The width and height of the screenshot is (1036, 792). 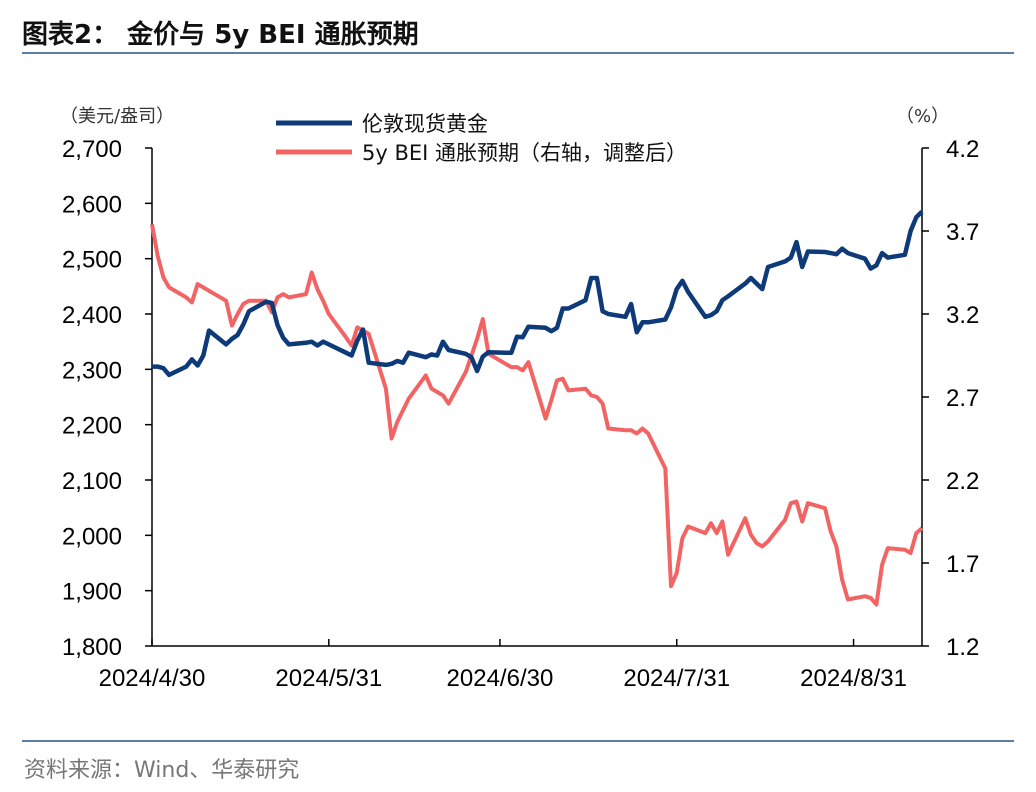 What do you see at coordinates (922, 116) in the screenshot?
I see `right-axis-unit: （%）` at bounding box center [922, 116].